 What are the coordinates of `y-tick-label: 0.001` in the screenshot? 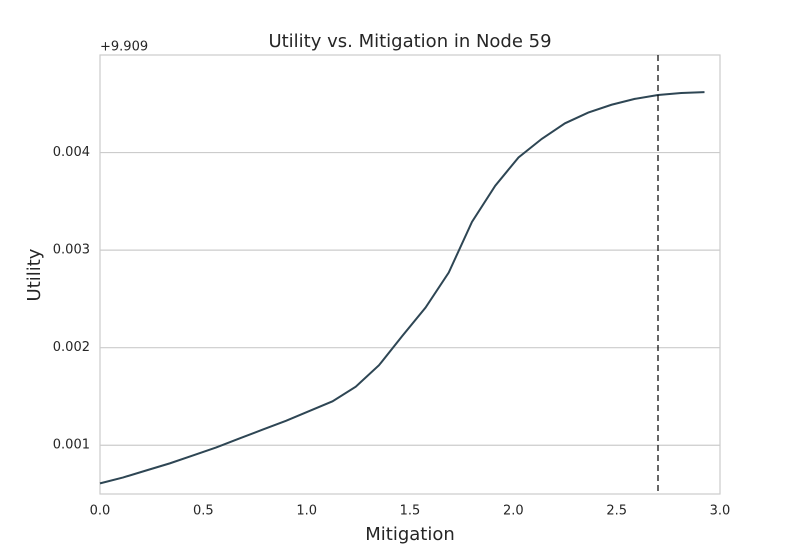 It's located at (71, 445).